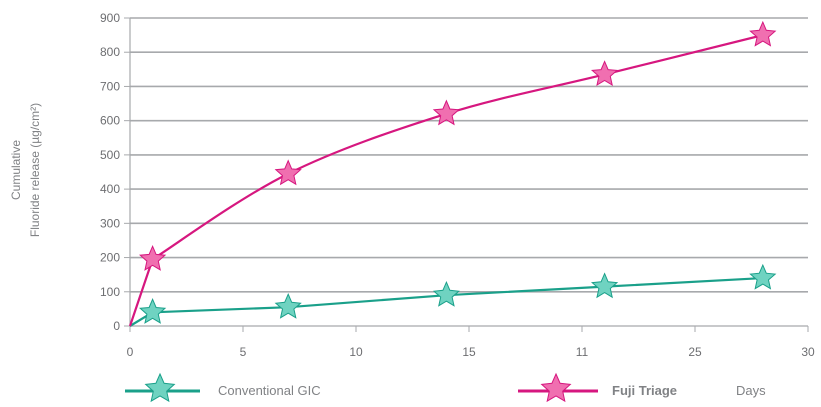  What do you see at coordinates (808, 352) in the screenshot?
I see `x-tick-label-30: 30` at bounding box center [808, 352].